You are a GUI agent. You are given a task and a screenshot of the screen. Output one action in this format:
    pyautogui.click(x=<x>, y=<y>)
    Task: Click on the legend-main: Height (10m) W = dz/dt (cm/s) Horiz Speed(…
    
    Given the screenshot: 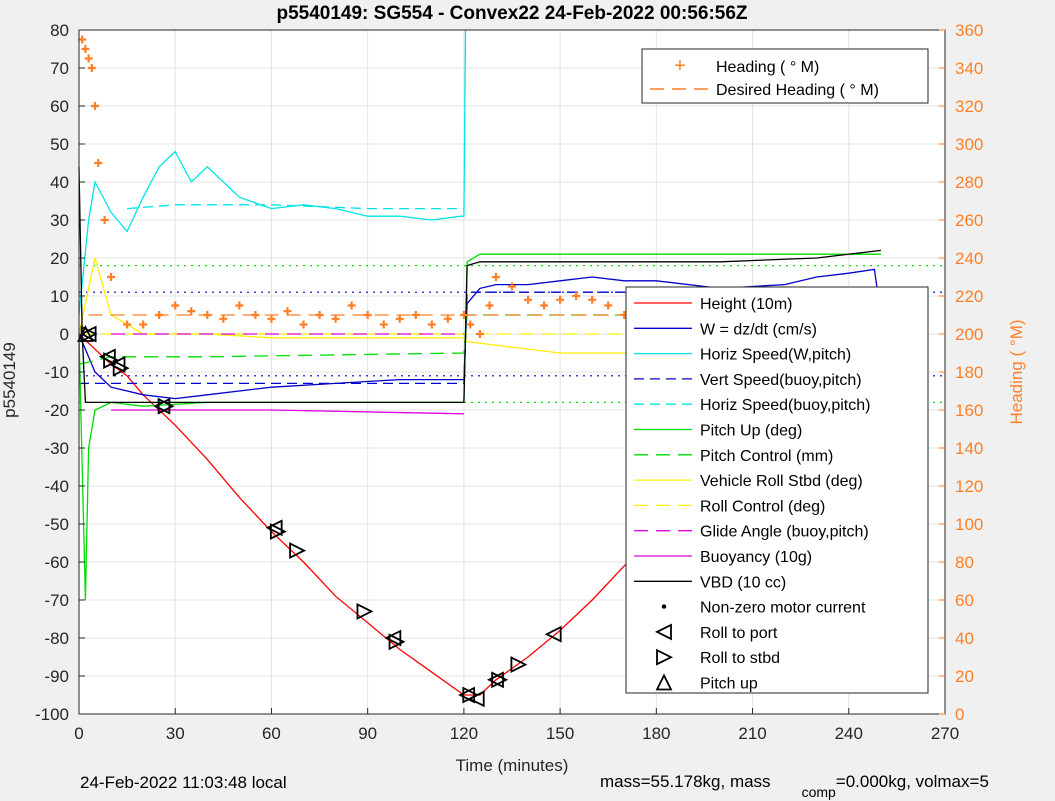 What is the action you would take?
    pyautogui.click(x=777, y=490)
    